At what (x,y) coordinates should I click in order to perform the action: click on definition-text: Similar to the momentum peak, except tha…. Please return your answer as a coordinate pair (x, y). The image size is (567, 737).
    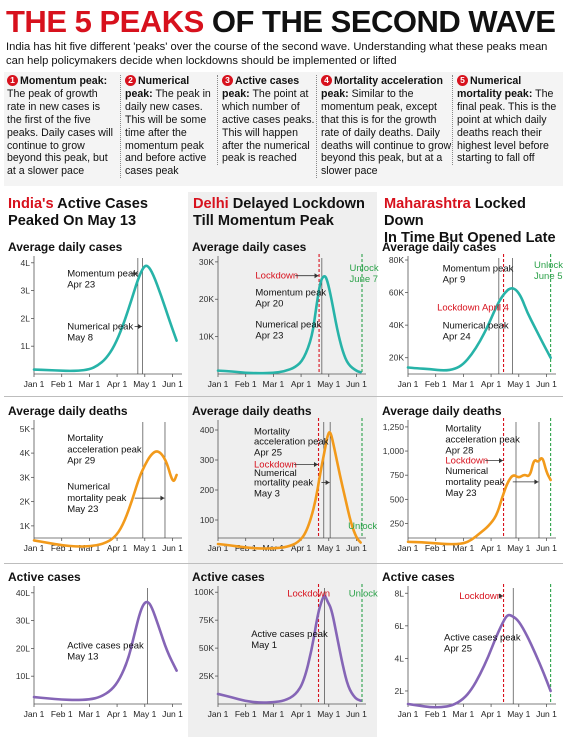
    Looking at the image, I should click on (386, 132).